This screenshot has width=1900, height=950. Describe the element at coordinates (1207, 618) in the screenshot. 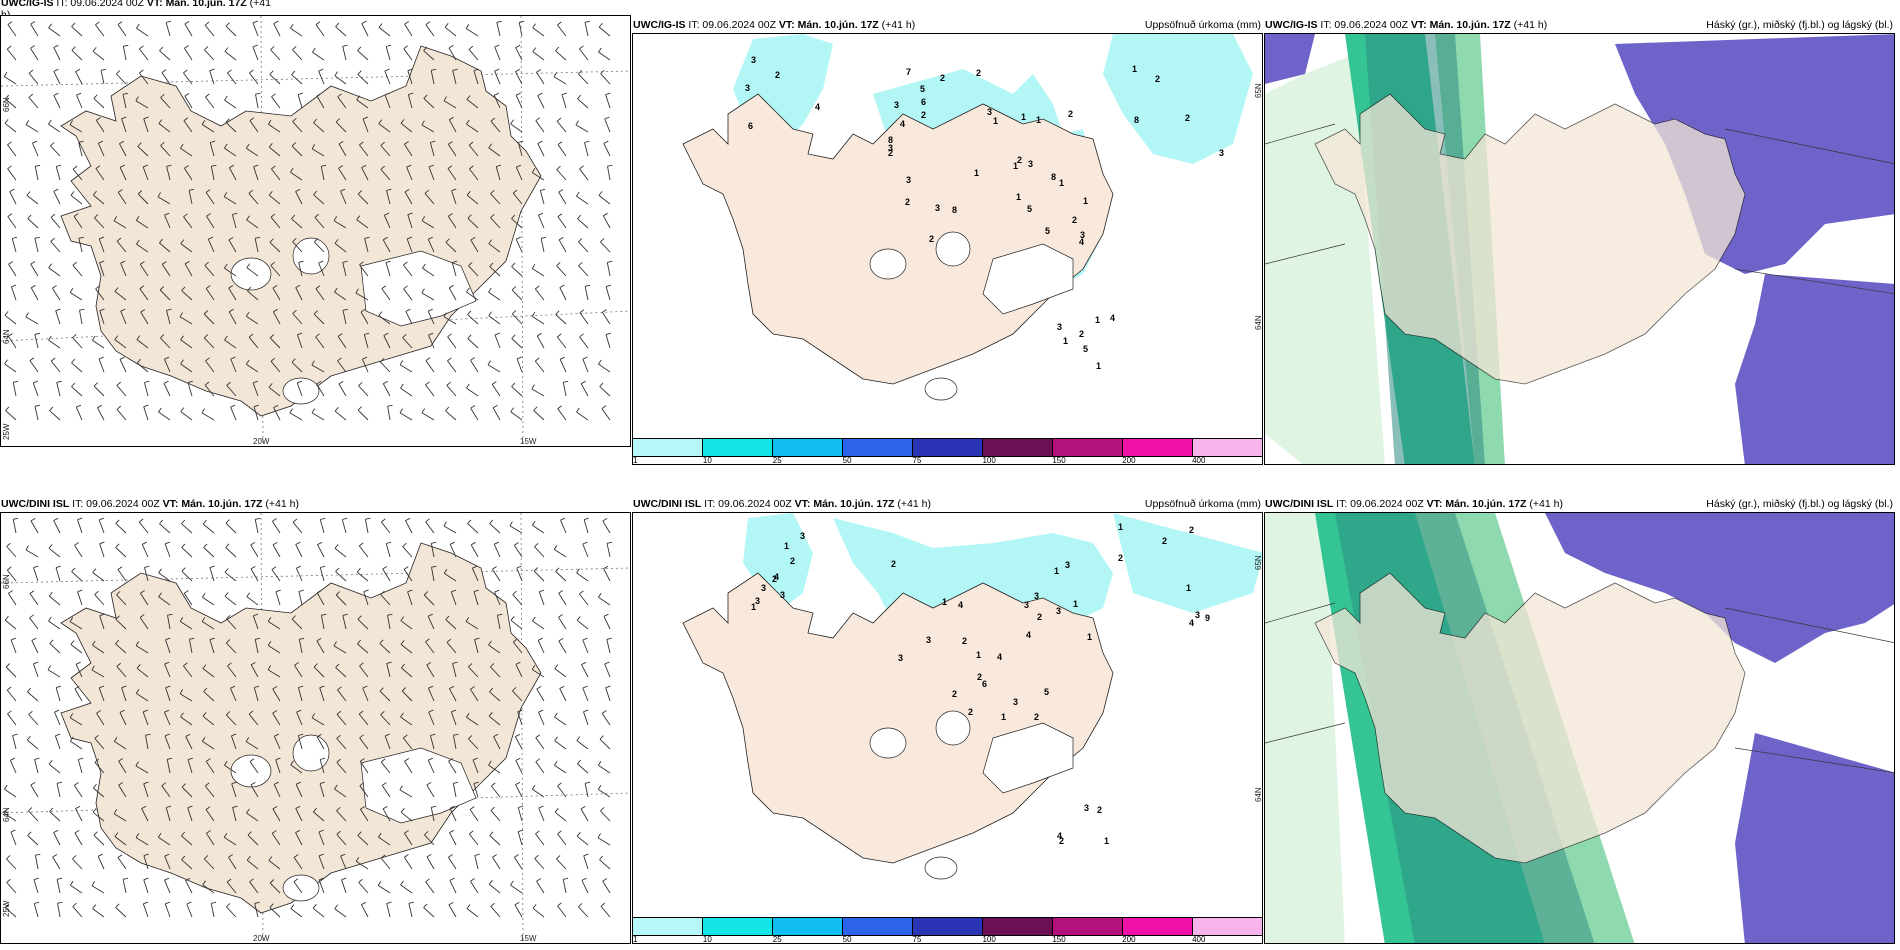

I see `precip-value-label: 9` at that location.